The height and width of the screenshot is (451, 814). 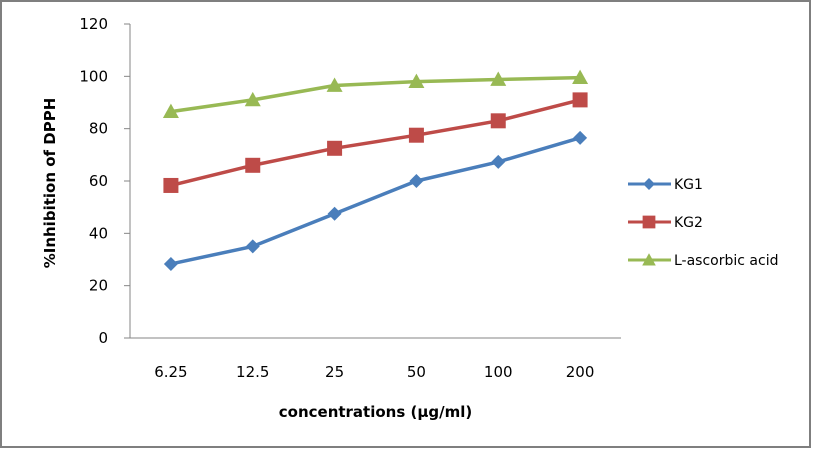 I want to click on y-ticks: 0 20 40 60 80 100 120, so click(x=104, y=181).